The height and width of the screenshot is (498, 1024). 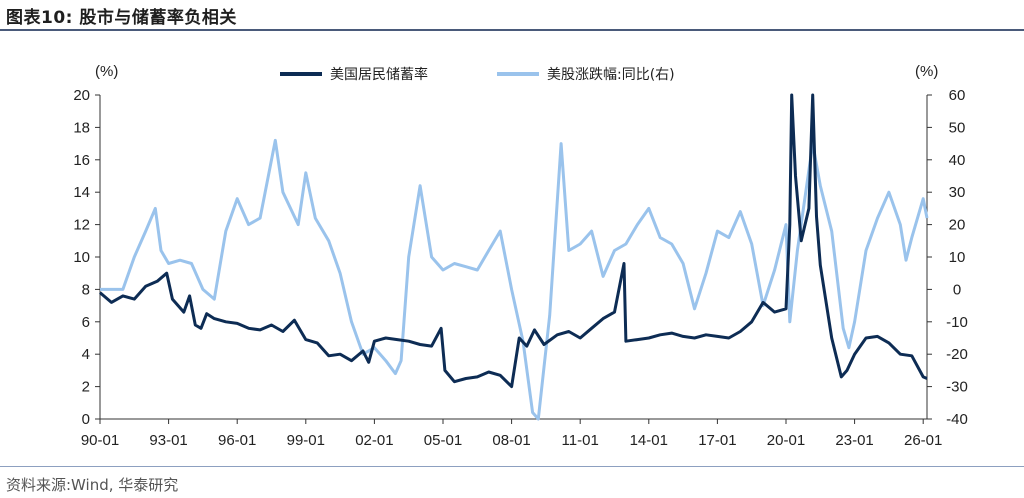 I want to click on left-axis-unit: (%), so click(x=106, y=71).